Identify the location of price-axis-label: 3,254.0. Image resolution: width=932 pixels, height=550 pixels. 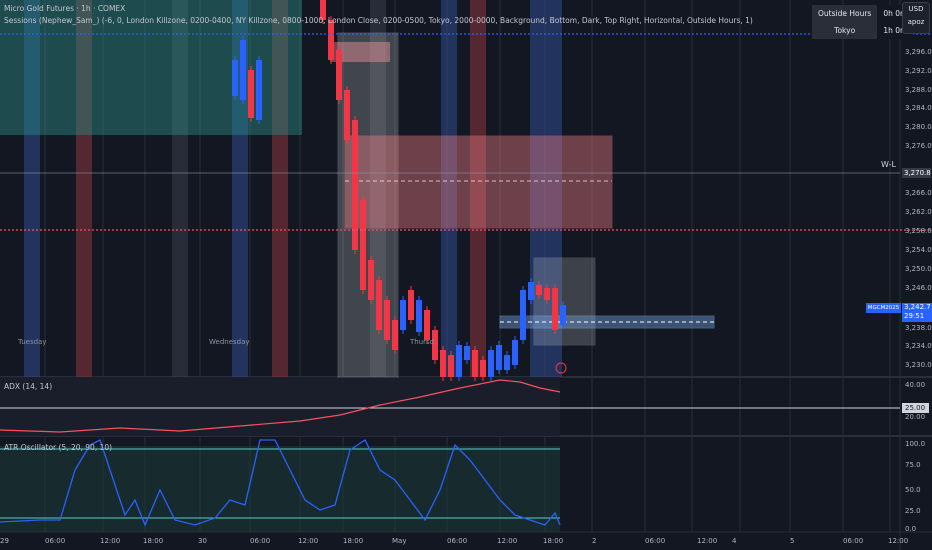
(918, 250).